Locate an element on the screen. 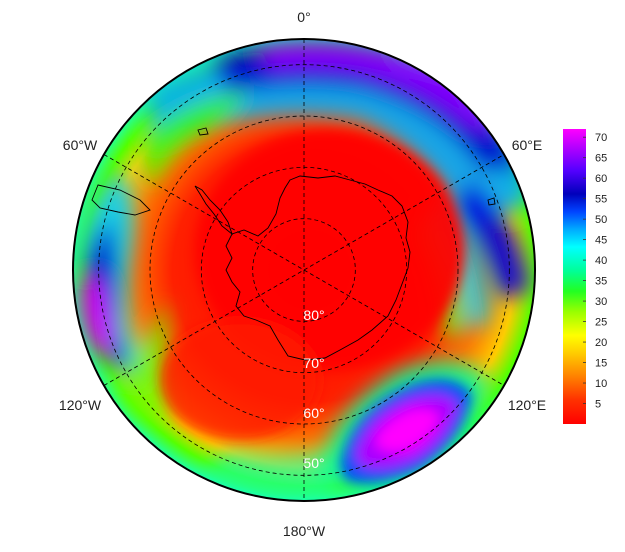  lon-label-60e: 60°E is located at coordinates (527, 145).